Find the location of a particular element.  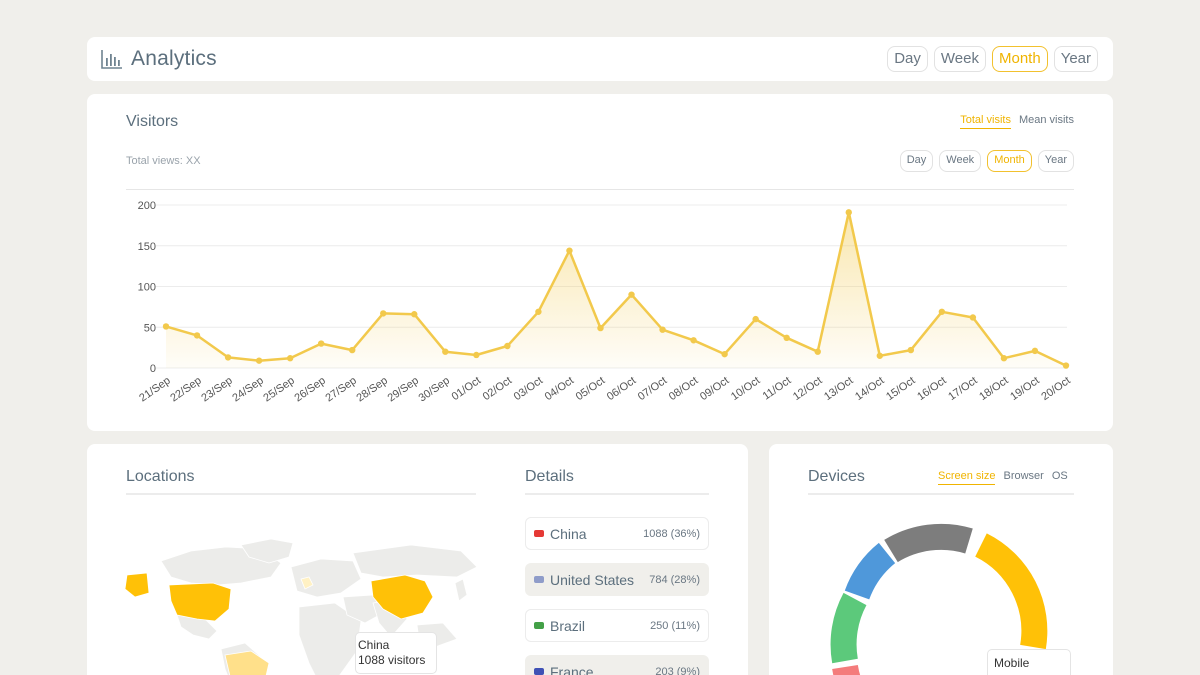

x-tick-label: 28/Sep is located at coordinates (372, 390).